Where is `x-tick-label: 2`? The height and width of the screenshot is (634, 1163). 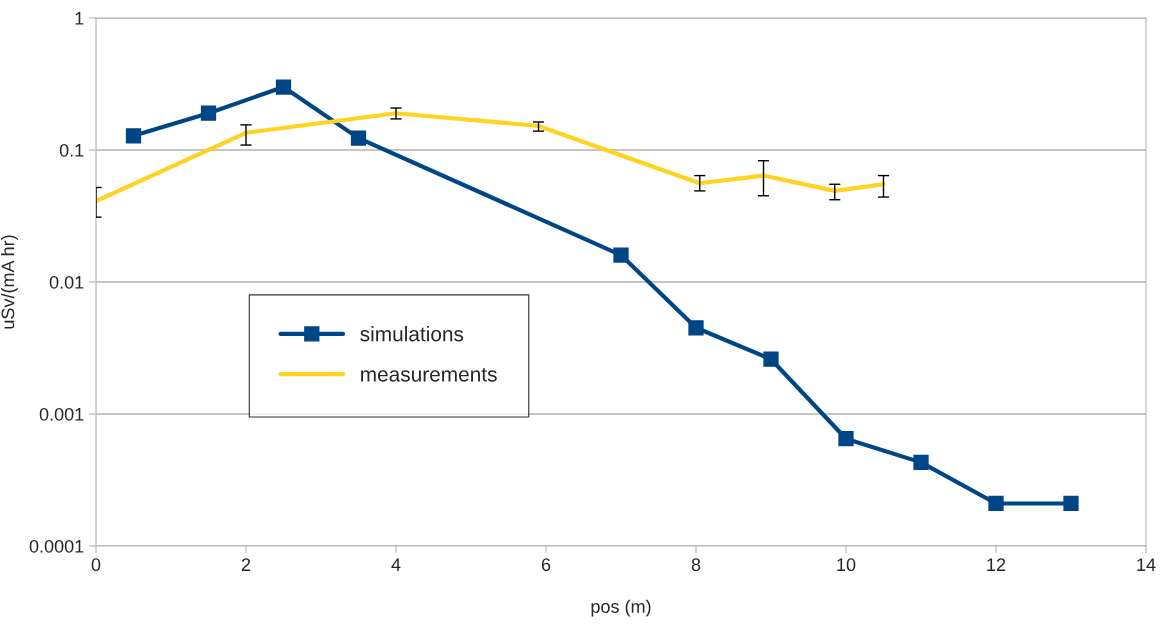
x-tick-label: 2 is located at coordinates (246, 564).